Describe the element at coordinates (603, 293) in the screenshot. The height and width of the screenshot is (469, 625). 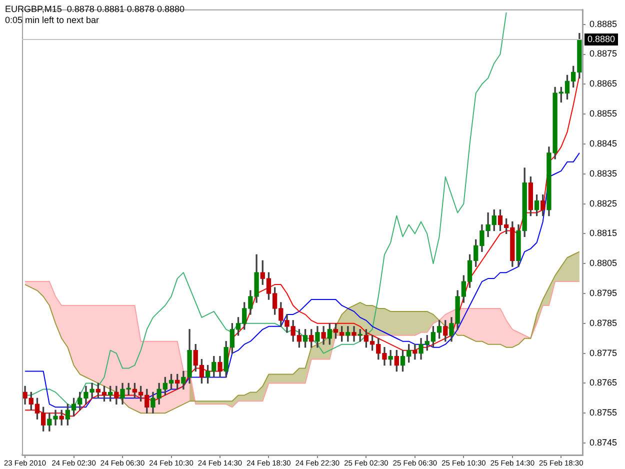
I see `y-tick-label: 0.8795` at that location.